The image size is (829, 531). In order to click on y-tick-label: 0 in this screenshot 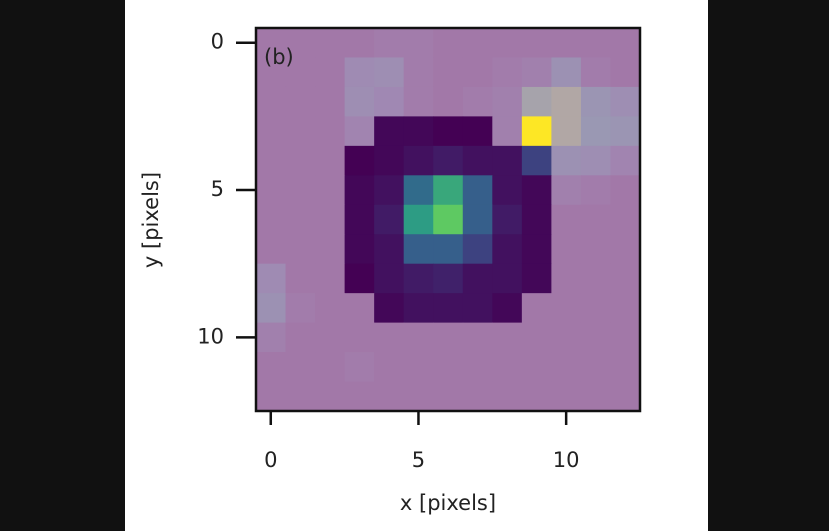, I will do `click(217, 42)`.